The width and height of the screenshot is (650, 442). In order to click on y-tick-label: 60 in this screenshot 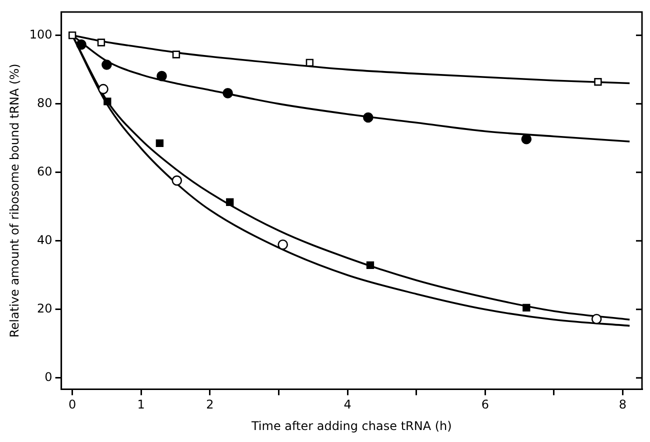, I will do `click(44, 171)`.